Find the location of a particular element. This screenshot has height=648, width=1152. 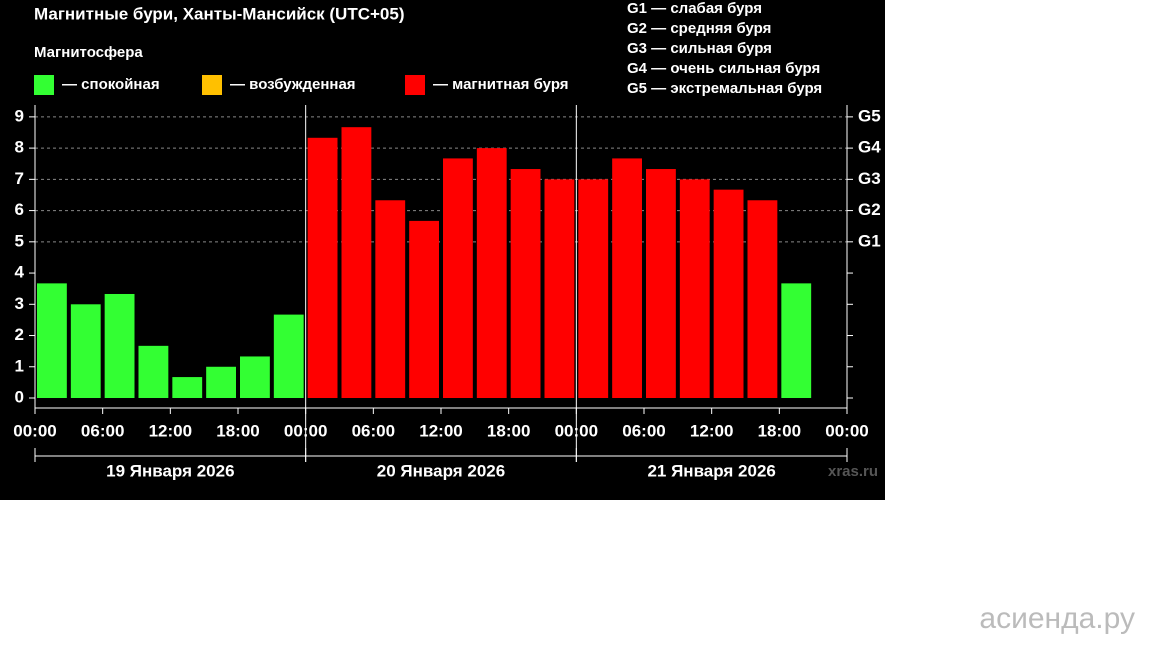

chart-title: Магнитные бури, Ханты-Мансийск (UTC+05) is located at coordinates (219, 13).